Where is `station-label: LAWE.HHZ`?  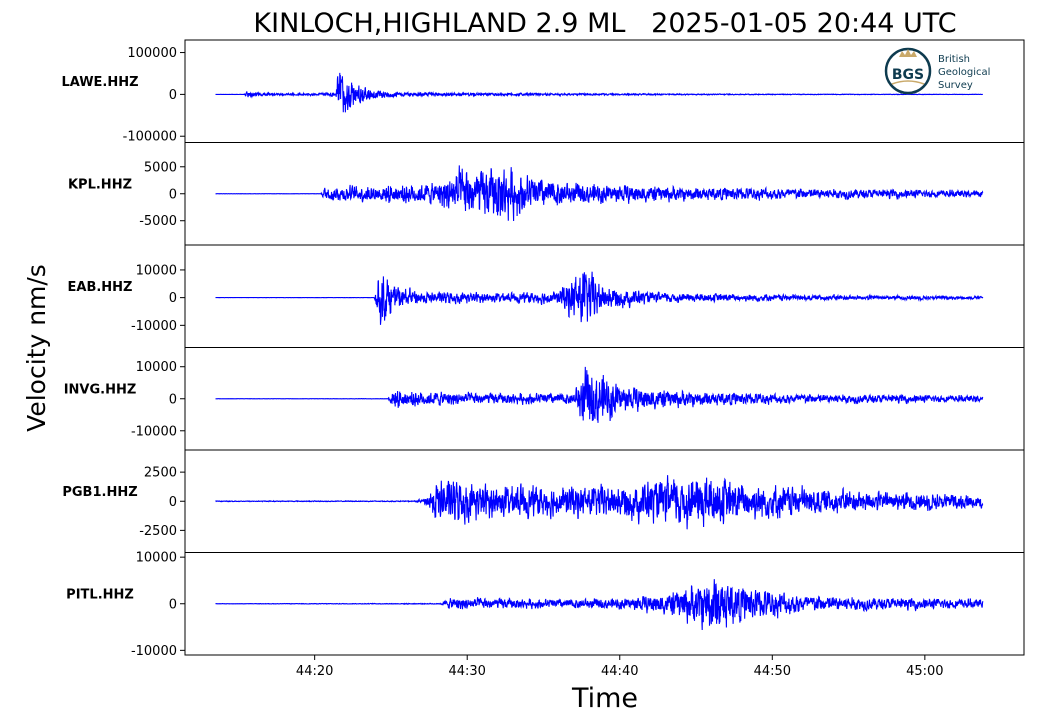 station-label: LAWE.HHZ is located at coordinates (99, 82).